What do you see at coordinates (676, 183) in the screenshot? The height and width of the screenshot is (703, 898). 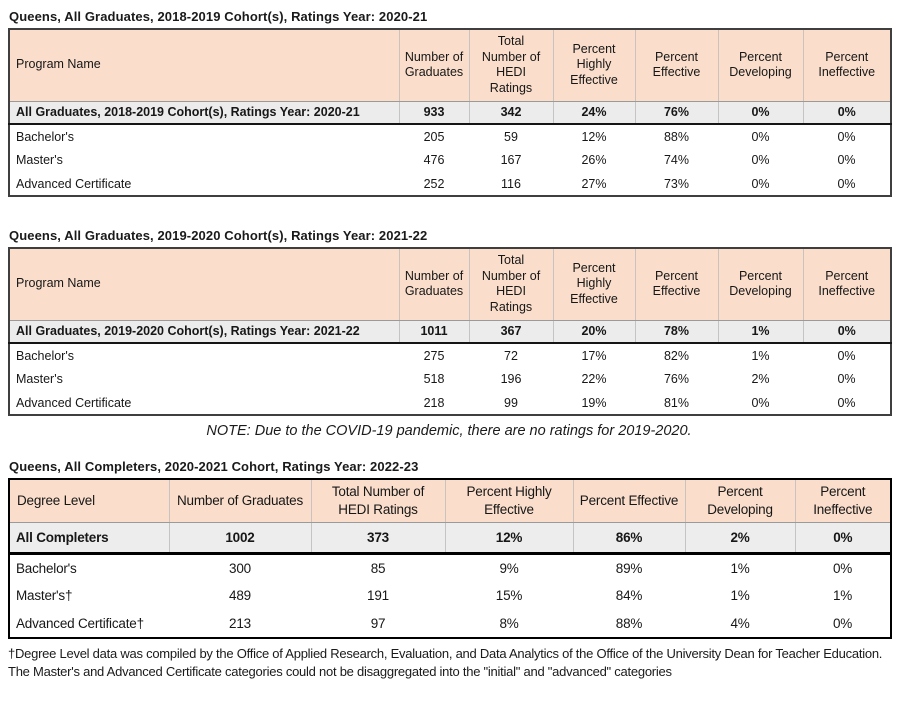 I see `cell: 73%` at bounding box center [676, 183].